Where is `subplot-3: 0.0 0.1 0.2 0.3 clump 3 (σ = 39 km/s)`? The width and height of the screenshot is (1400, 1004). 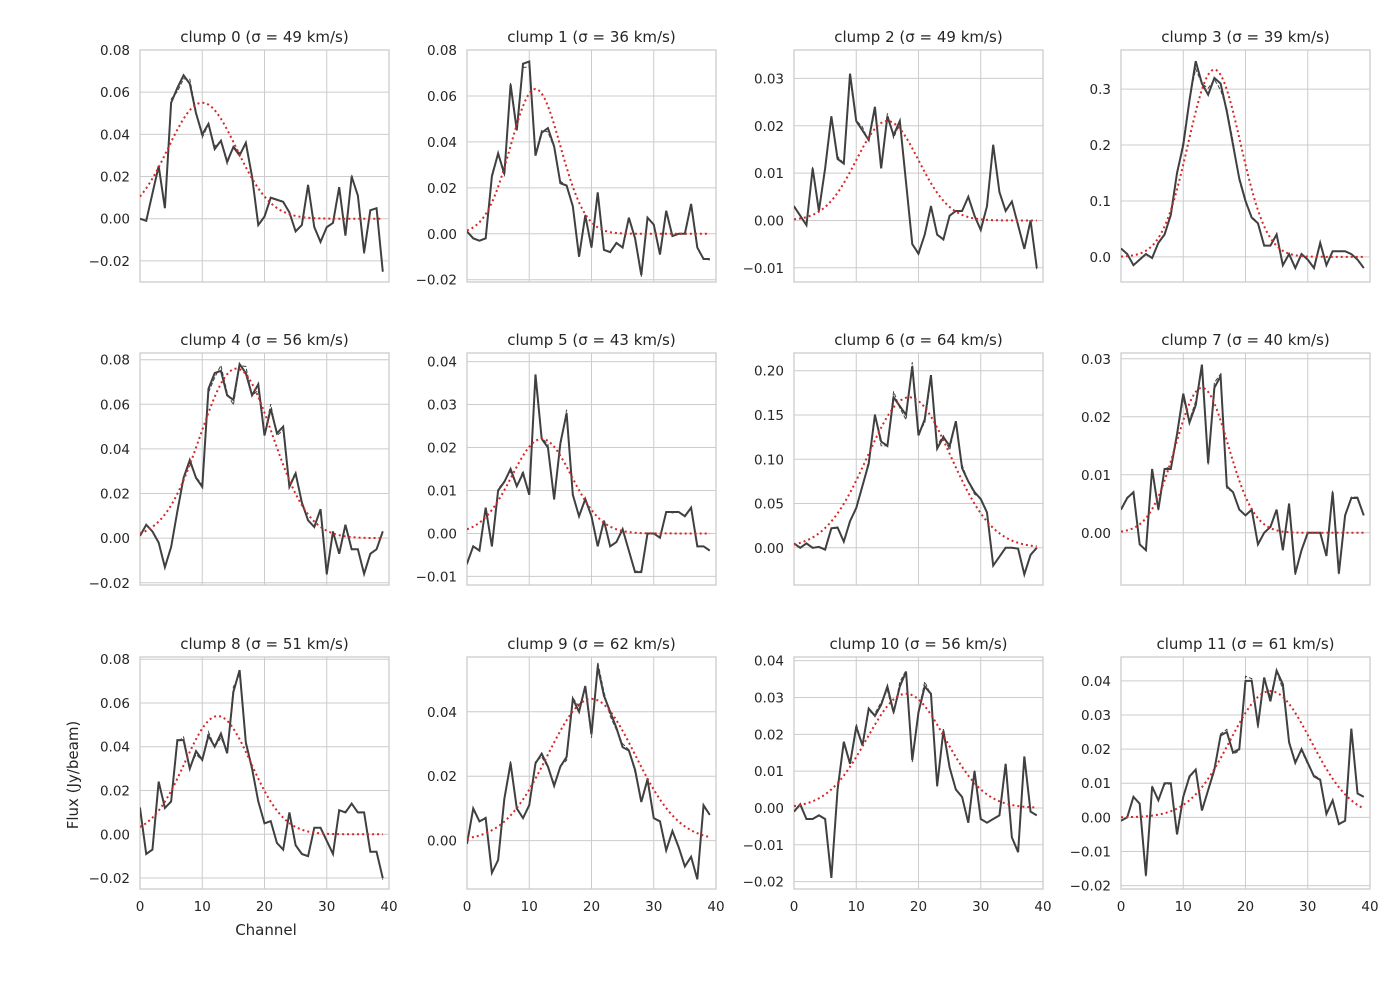
subplot-3: 0.0 0.1 0.2 0.3 clump 3 (σ = 39 km/s) is located at coordinates (1230, 155).